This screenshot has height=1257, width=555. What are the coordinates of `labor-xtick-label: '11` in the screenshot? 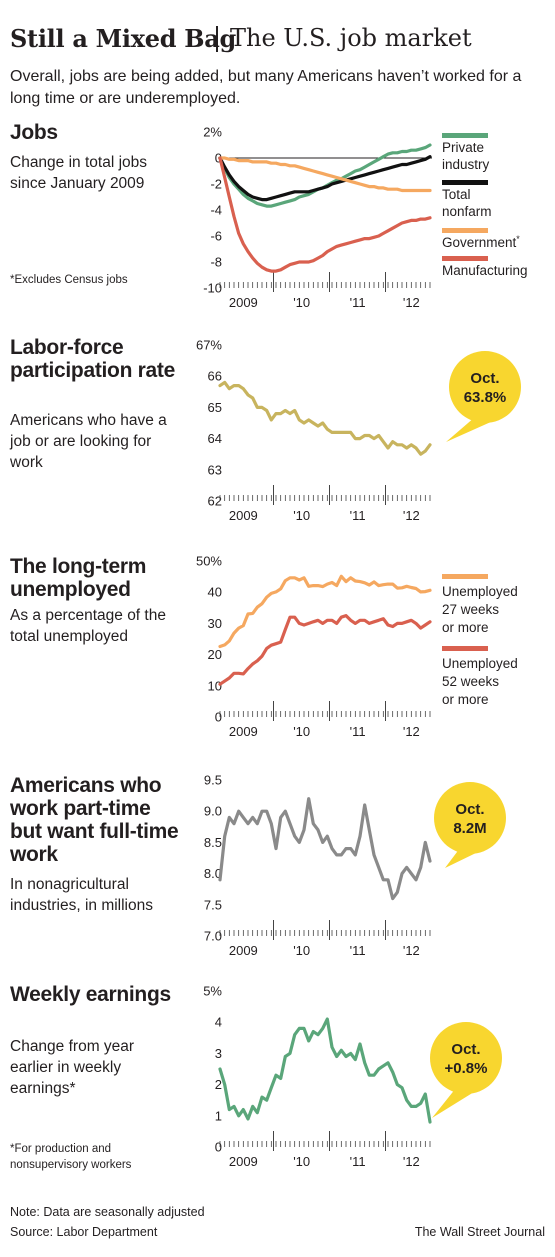 It's located at (358, 515).